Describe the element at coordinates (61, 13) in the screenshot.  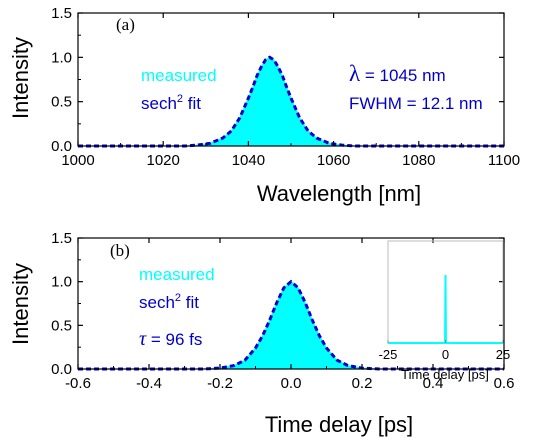
I see `panel-a-ytick-label: 1.5` at that location.